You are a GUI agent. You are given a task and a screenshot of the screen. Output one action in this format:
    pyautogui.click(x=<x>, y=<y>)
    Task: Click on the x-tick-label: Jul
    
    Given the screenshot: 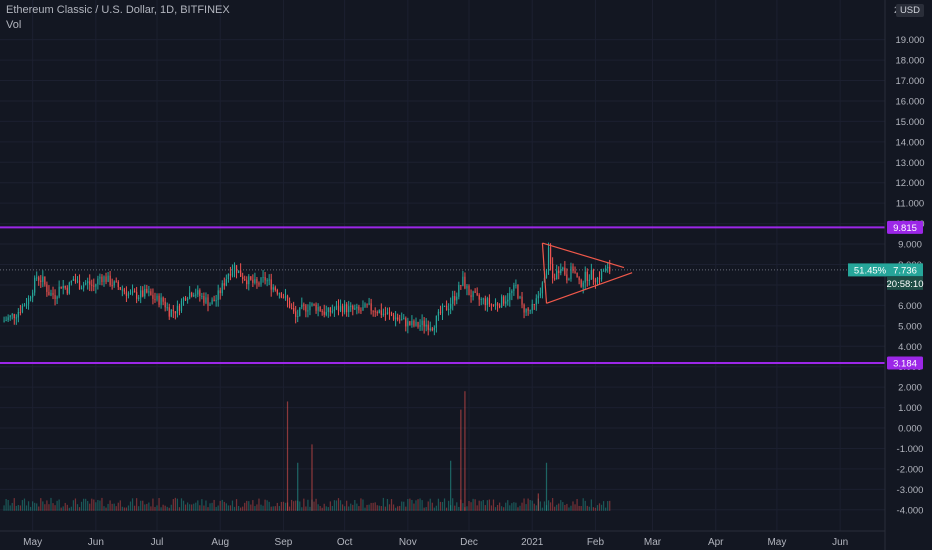 What is the action you would take?
    pyautogui.click(x=157, y=542)
    